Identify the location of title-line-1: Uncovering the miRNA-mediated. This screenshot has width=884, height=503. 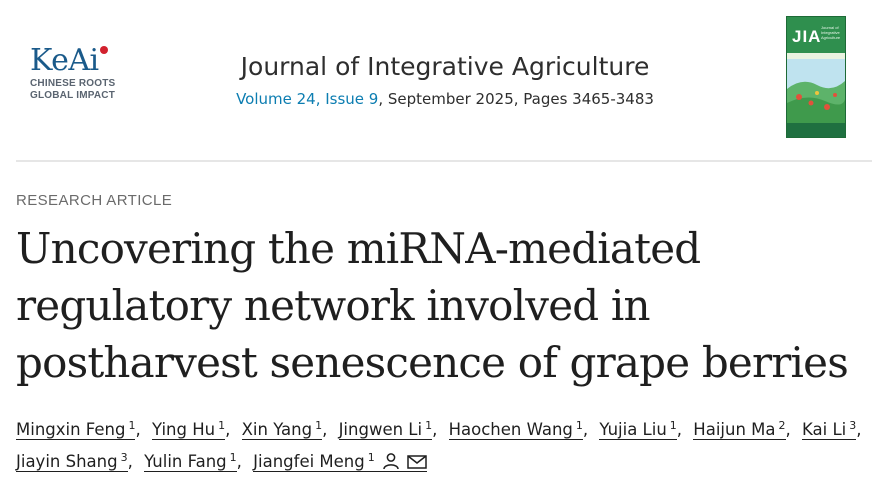
(358, 248).